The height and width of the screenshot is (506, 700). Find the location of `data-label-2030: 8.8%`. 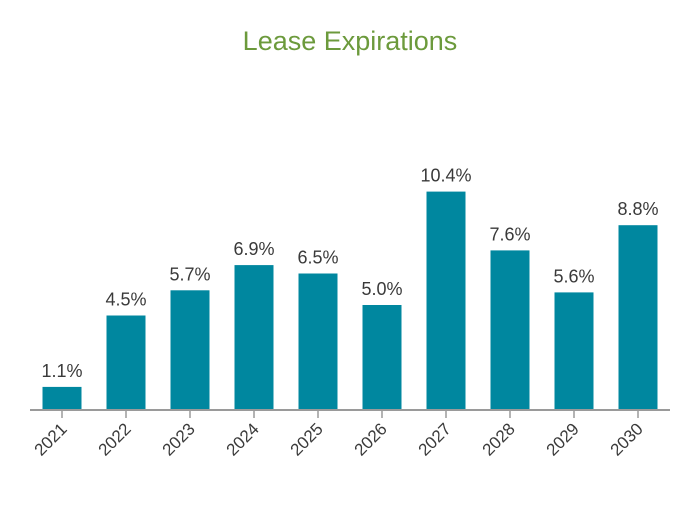

data-label-2030: 8.8% is located at coordinates (637, 209).